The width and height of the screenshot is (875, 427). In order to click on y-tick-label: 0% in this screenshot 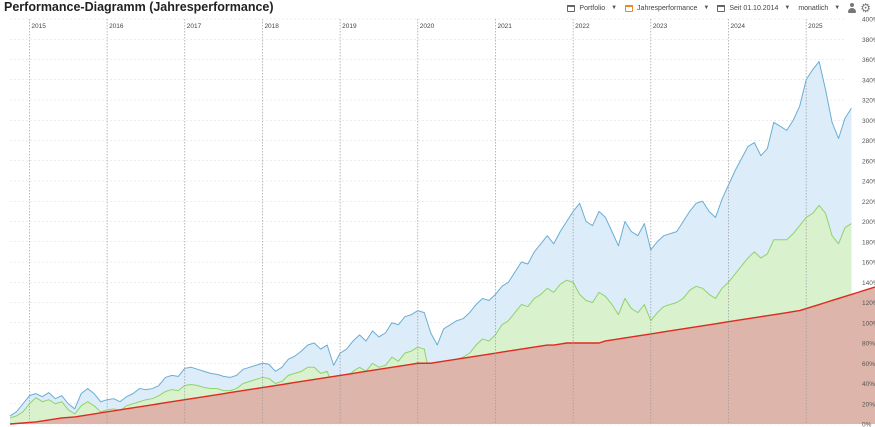, I will do `click(867, 424)`.